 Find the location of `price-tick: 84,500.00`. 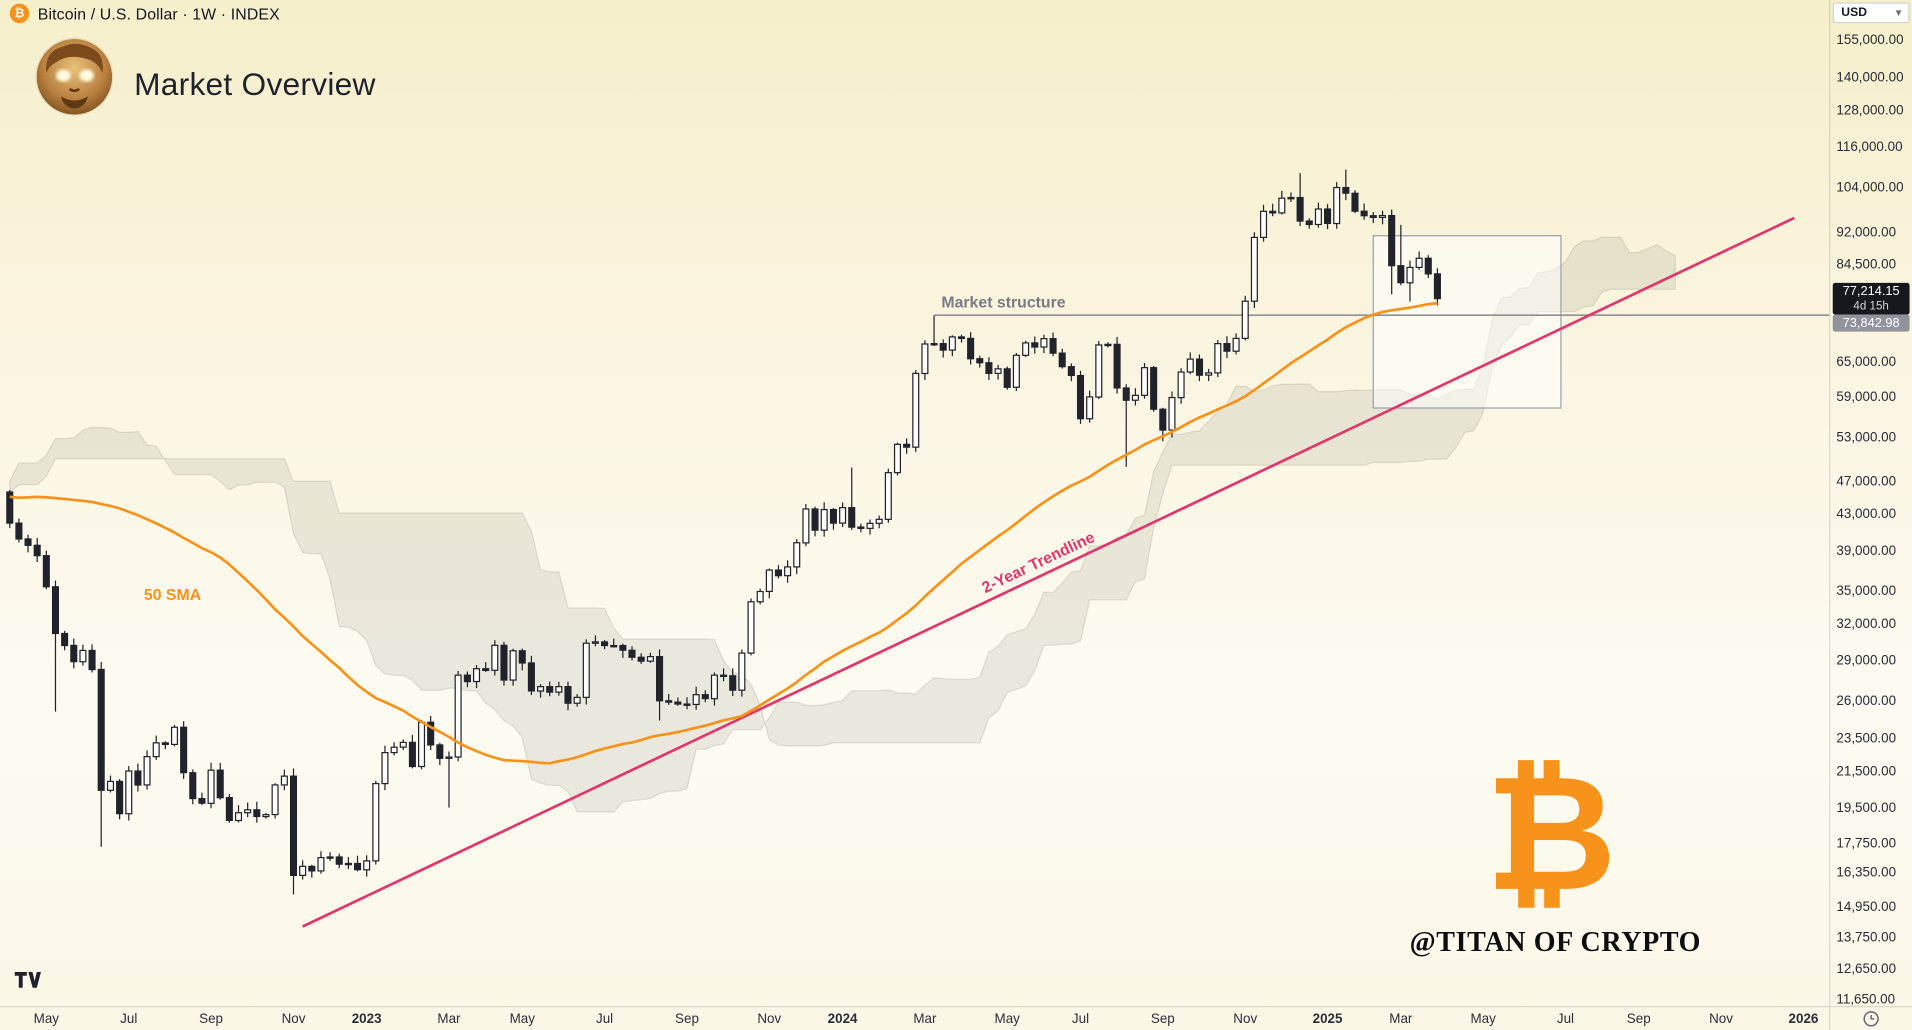

price-tick: 84,500.00 is located at coordinates (1866, 264).